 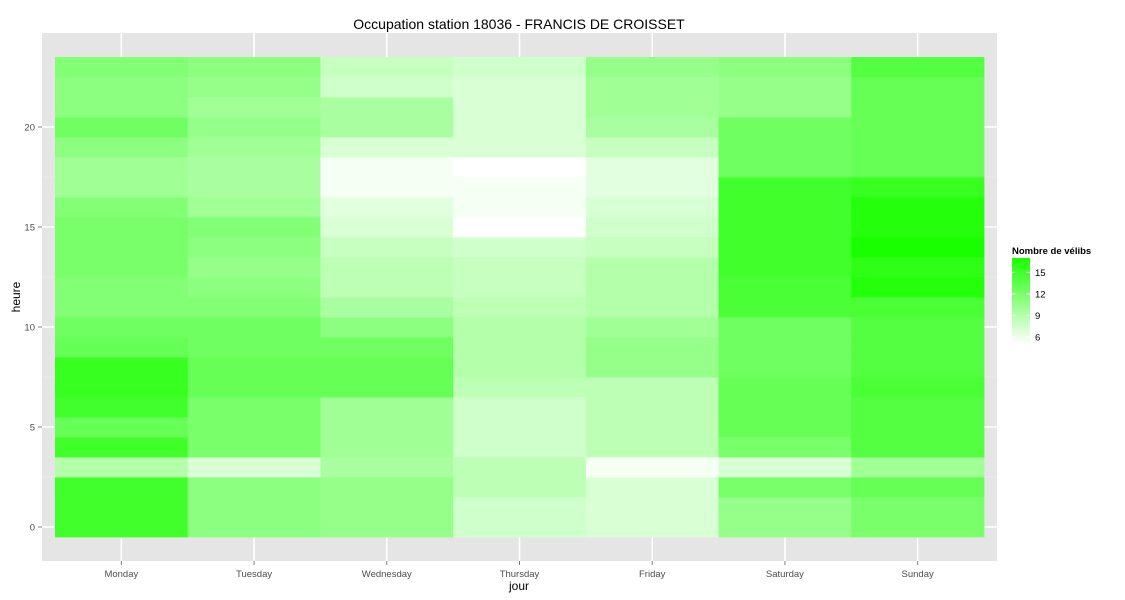 I want to click on x-tick-label: Friday, so click(x=652, y=574).